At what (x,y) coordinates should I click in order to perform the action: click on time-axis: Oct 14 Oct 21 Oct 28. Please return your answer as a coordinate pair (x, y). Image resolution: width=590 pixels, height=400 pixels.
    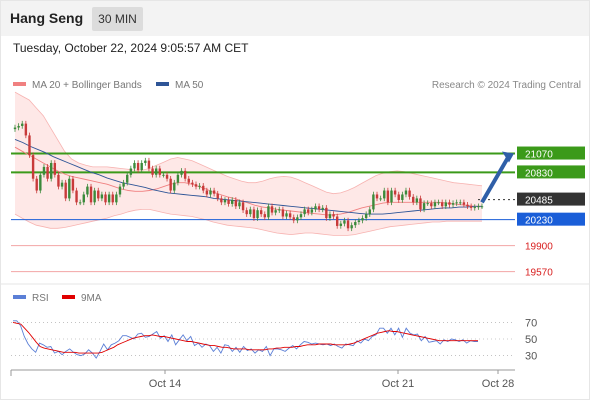
    Looking at the image, I should click on (262, 379).